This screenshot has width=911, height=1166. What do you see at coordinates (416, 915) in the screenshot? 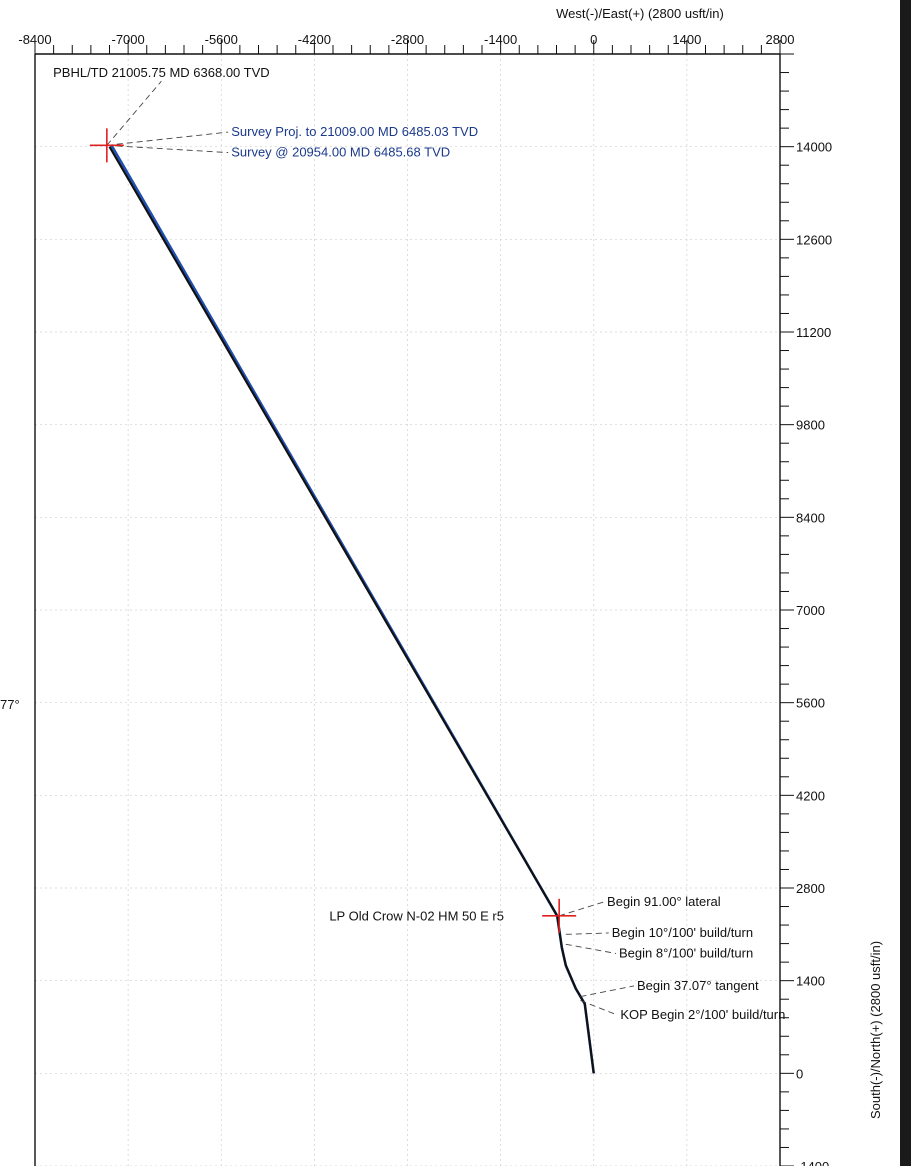
I see `annotation-label: LP Old Crow N-02 HM 50 E r5` at bounding box center [416, 915].